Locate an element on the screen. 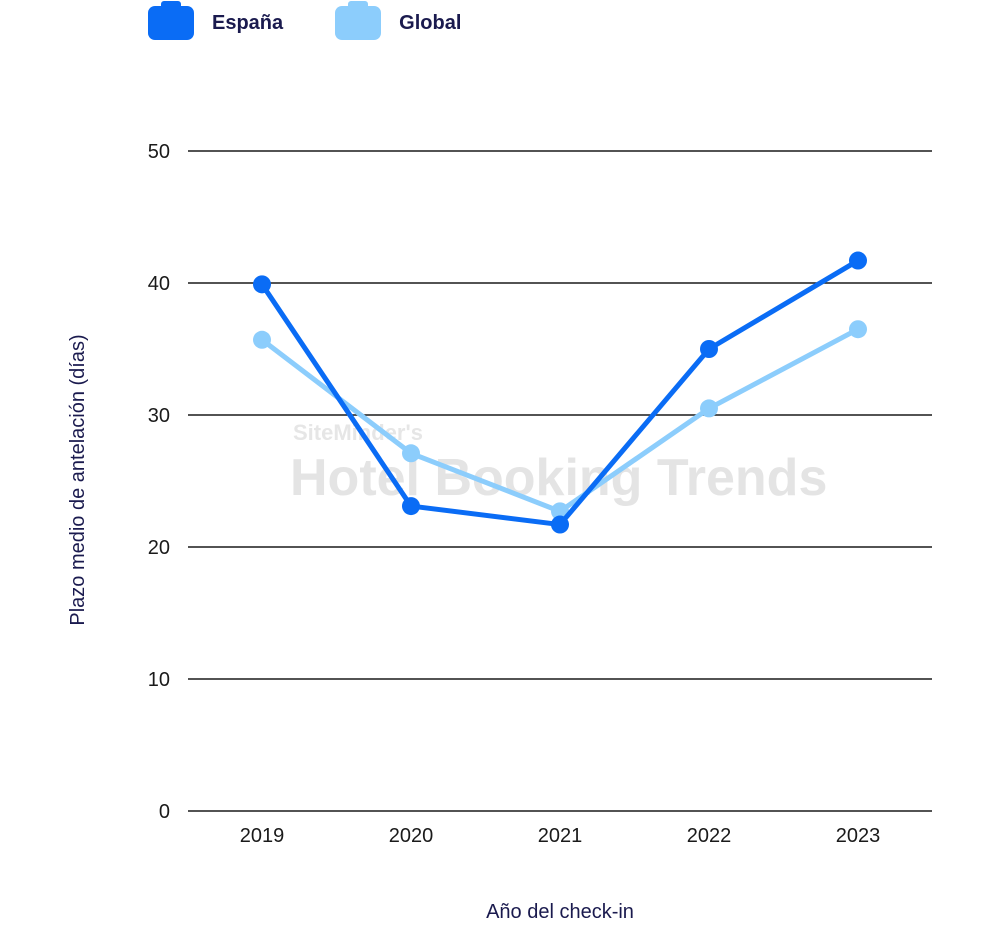 The height and width of the screenshot is (933, 1000). y-tick-labels: 0 10 20 30 40 50 is located at coordinates (159, 482).